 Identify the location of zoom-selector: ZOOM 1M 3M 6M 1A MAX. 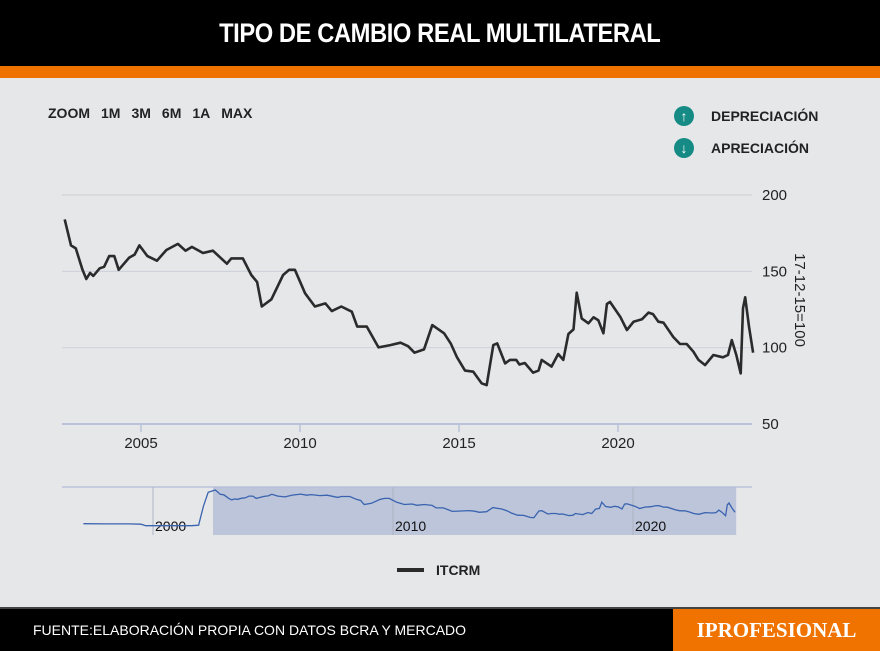
(150, 113).